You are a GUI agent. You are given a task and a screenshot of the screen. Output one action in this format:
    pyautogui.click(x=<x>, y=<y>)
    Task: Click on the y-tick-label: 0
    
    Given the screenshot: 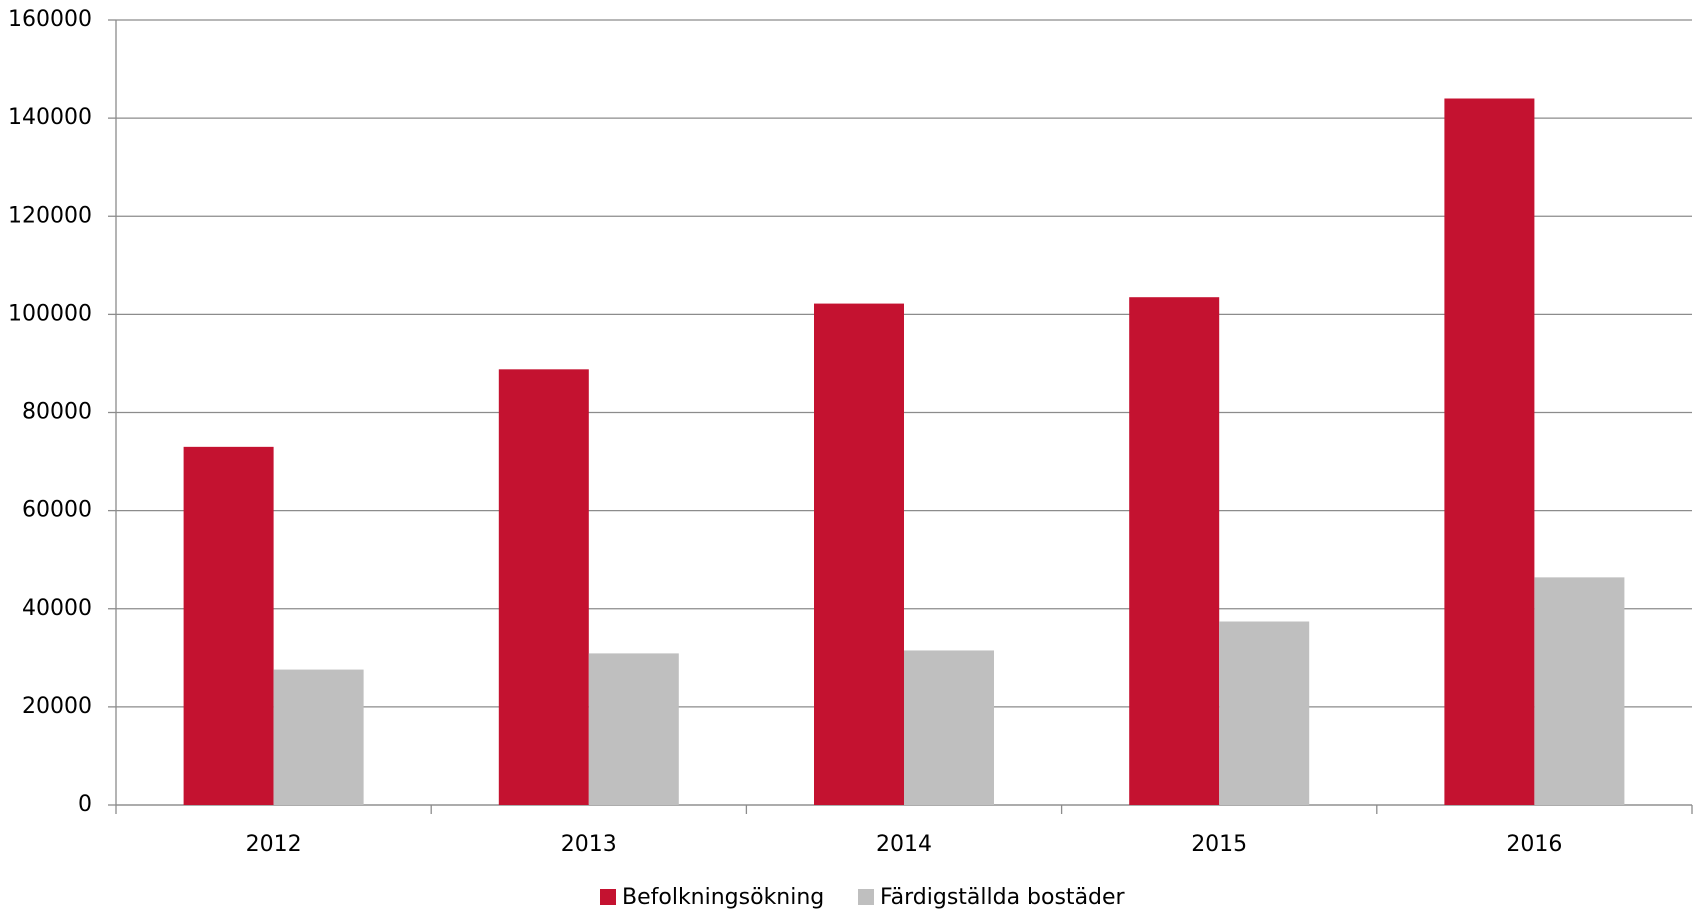 What is the action you would take?
    pyautogui.click(x=85, y=804)
    